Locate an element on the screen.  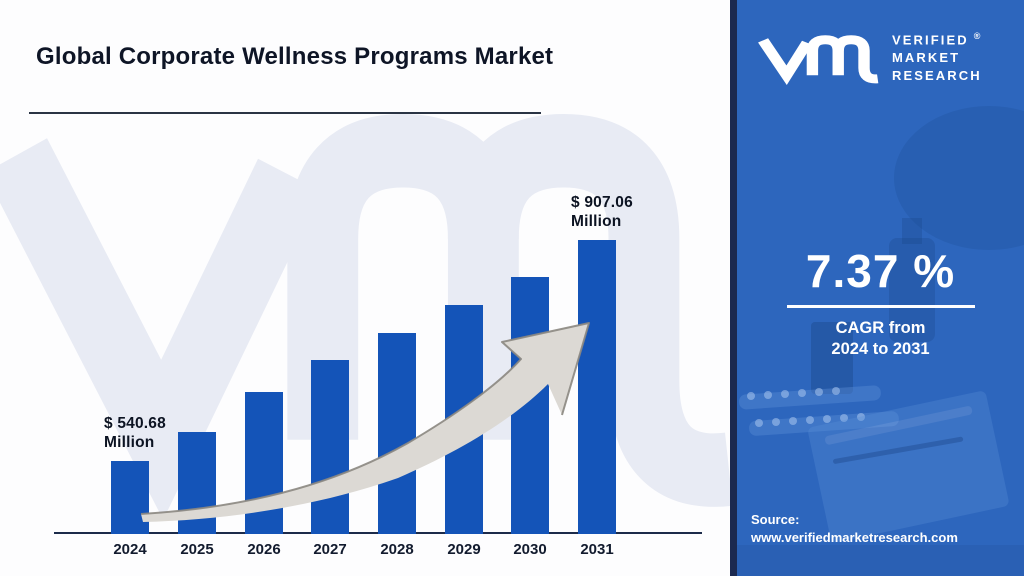
brand-line-3: RESEARCH is located at coordinates (937, 76).